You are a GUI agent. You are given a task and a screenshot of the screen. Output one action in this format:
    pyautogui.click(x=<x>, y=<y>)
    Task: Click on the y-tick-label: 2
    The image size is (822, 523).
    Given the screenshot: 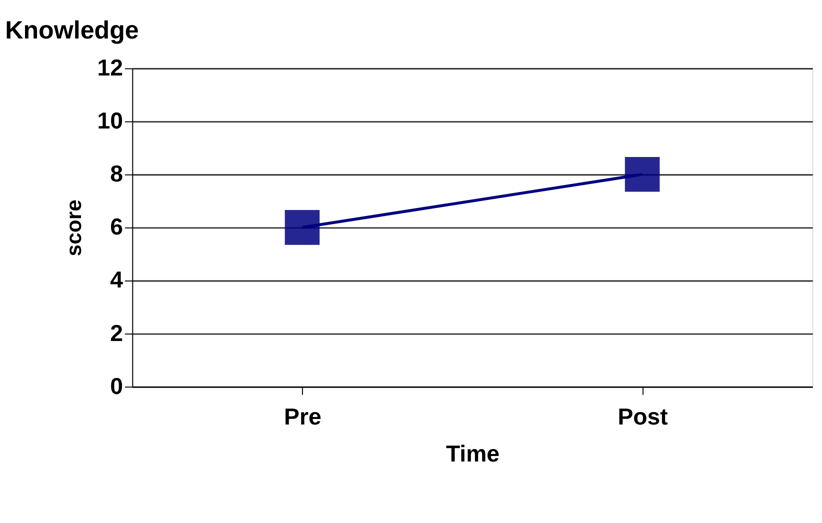 What is the action you would take?
    pyautogui.click(x=117, y=333)
    